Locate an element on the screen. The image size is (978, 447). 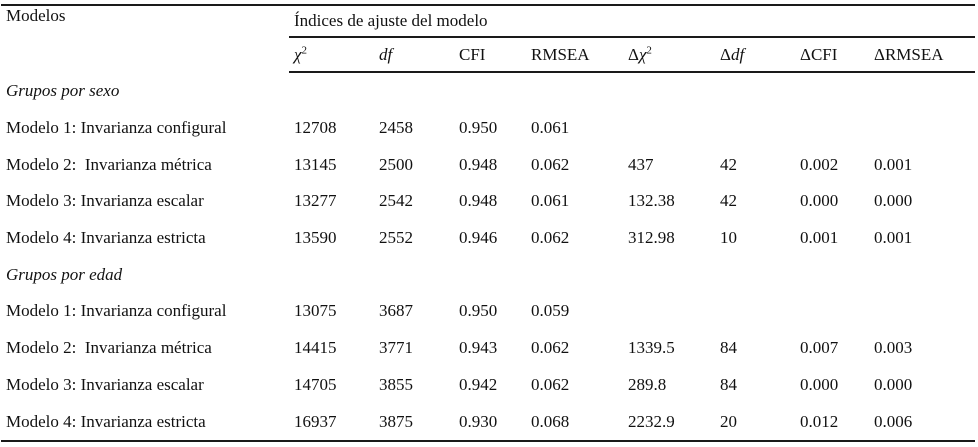
cell-delta-cfi: 0.007 is located at coordinates (819, 348).